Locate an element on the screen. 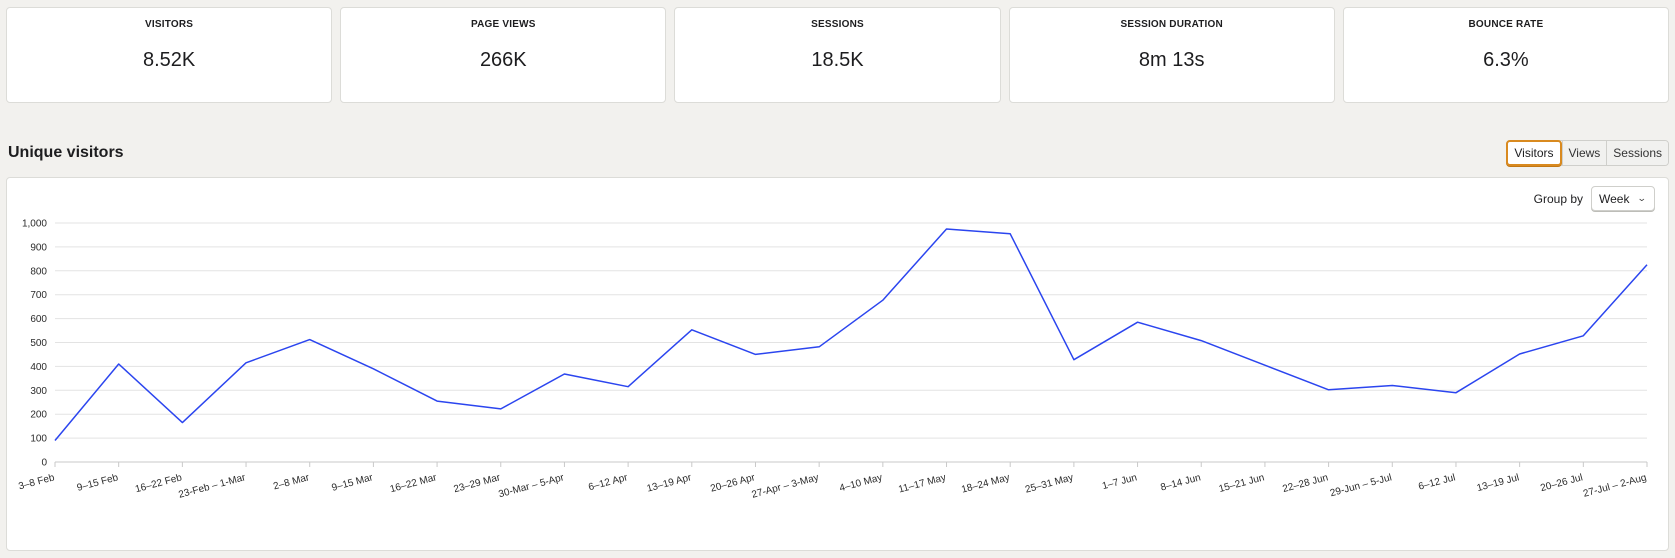  y-tick-label: 500 is located at coordinates (38, 343).